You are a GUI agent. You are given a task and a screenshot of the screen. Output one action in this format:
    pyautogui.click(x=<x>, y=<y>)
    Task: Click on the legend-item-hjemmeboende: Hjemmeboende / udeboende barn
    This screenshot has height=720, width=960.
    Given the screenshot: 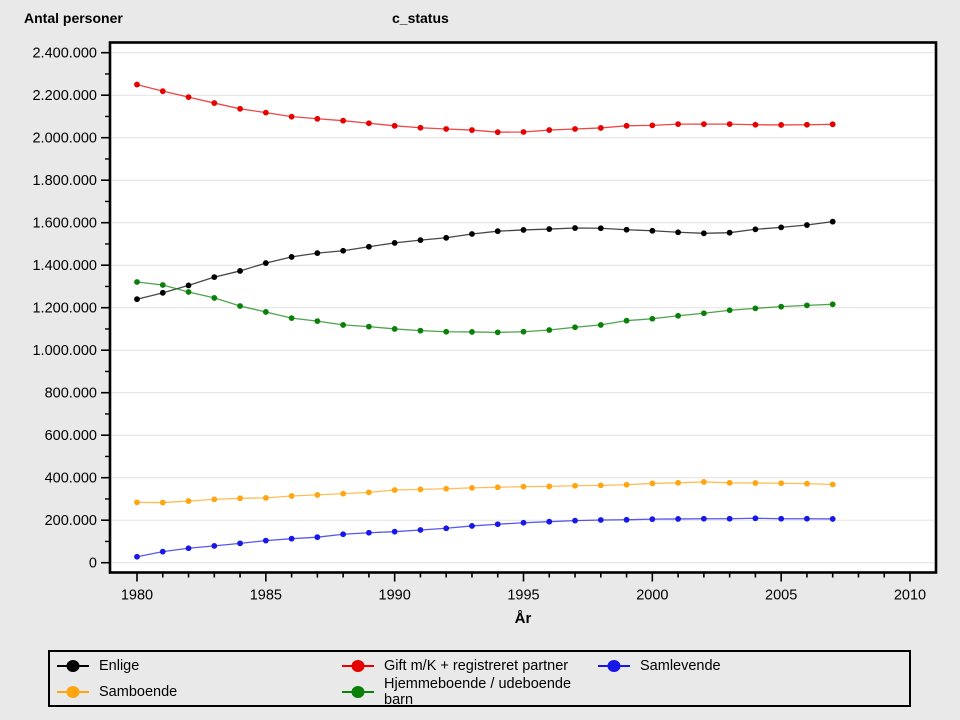 What is the action you would take?
    pyautogui.click(x=470, y=692)
    